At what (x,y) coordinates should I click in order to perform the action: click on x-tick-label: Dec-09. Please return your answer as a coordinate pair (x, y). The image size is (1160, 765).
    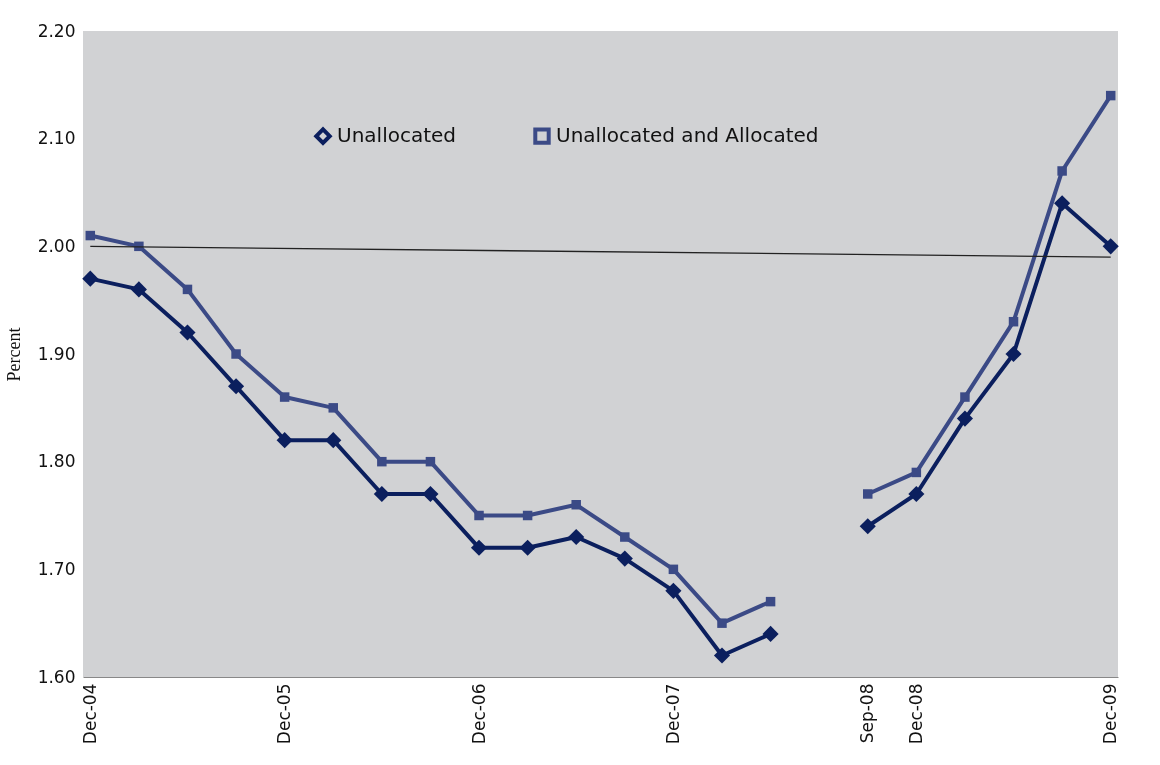
    Looking at the image, I should click on (1110, 714).